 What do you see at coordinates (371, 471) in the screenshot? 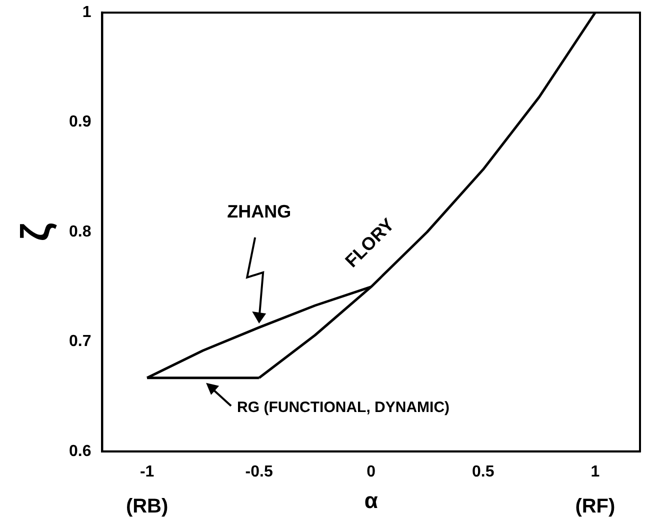
I see `x-tick-label: 0` at bounding box center [371, 471].